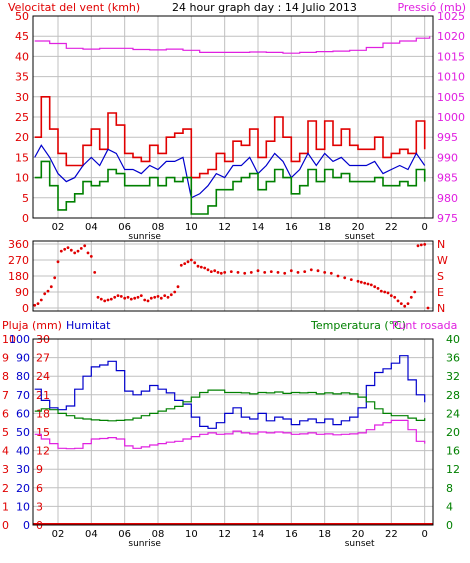 This screenshot has height=563, width=470. What do you see at coordinates (22, 77) in the screenshot?
I see `wind-speed-tick: 35` at bounding box center [22, 77].